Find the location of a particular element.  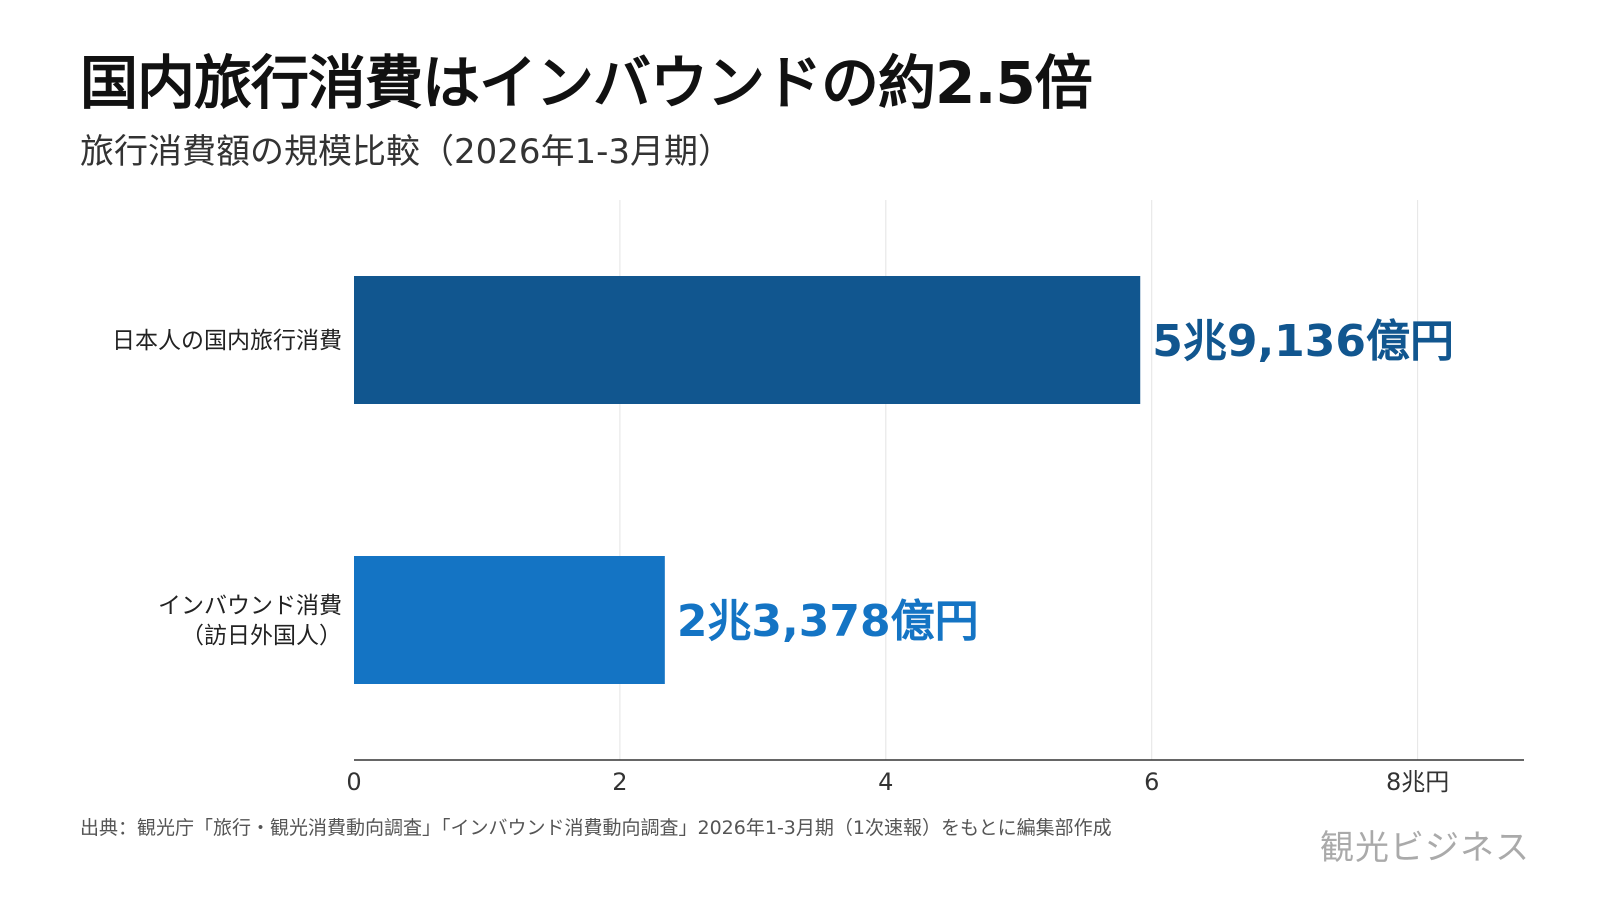

tick-label: 2 is located at coordinates (619, 782).